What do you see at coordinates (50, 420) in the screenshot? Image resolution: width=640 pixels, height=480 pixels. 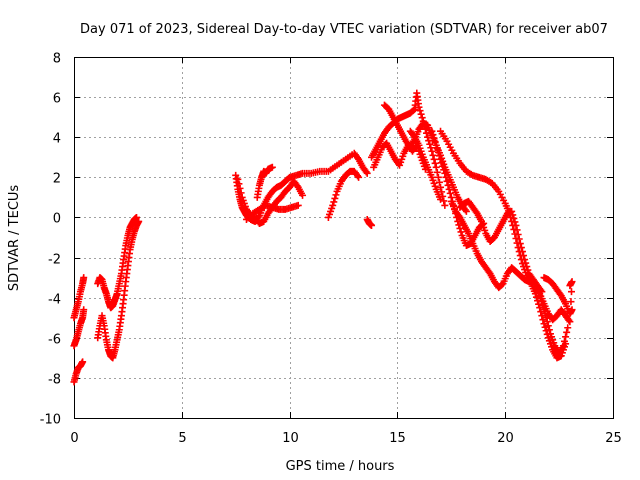 I see `y-tick-label: -10` at bounding box center [50, 420].